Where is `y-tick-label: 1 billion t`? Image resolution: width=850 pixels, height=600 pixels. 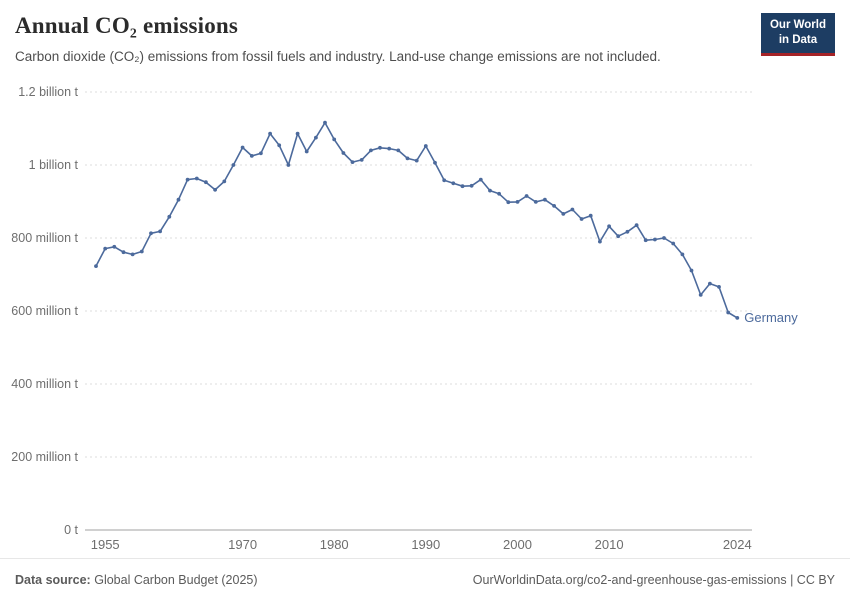
y-tick-label: 1 billion t is located at coordinates (54, 165).